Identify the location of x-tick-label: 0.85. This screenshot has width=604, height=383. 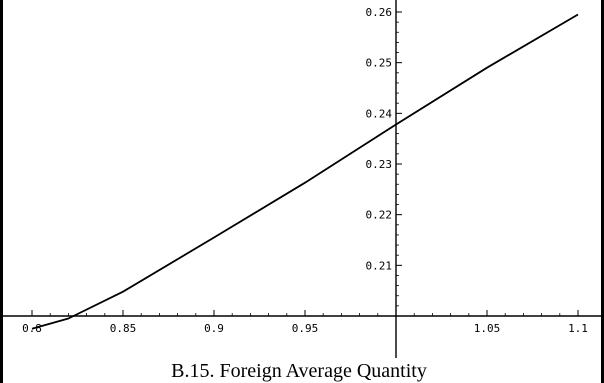
(123, 328).